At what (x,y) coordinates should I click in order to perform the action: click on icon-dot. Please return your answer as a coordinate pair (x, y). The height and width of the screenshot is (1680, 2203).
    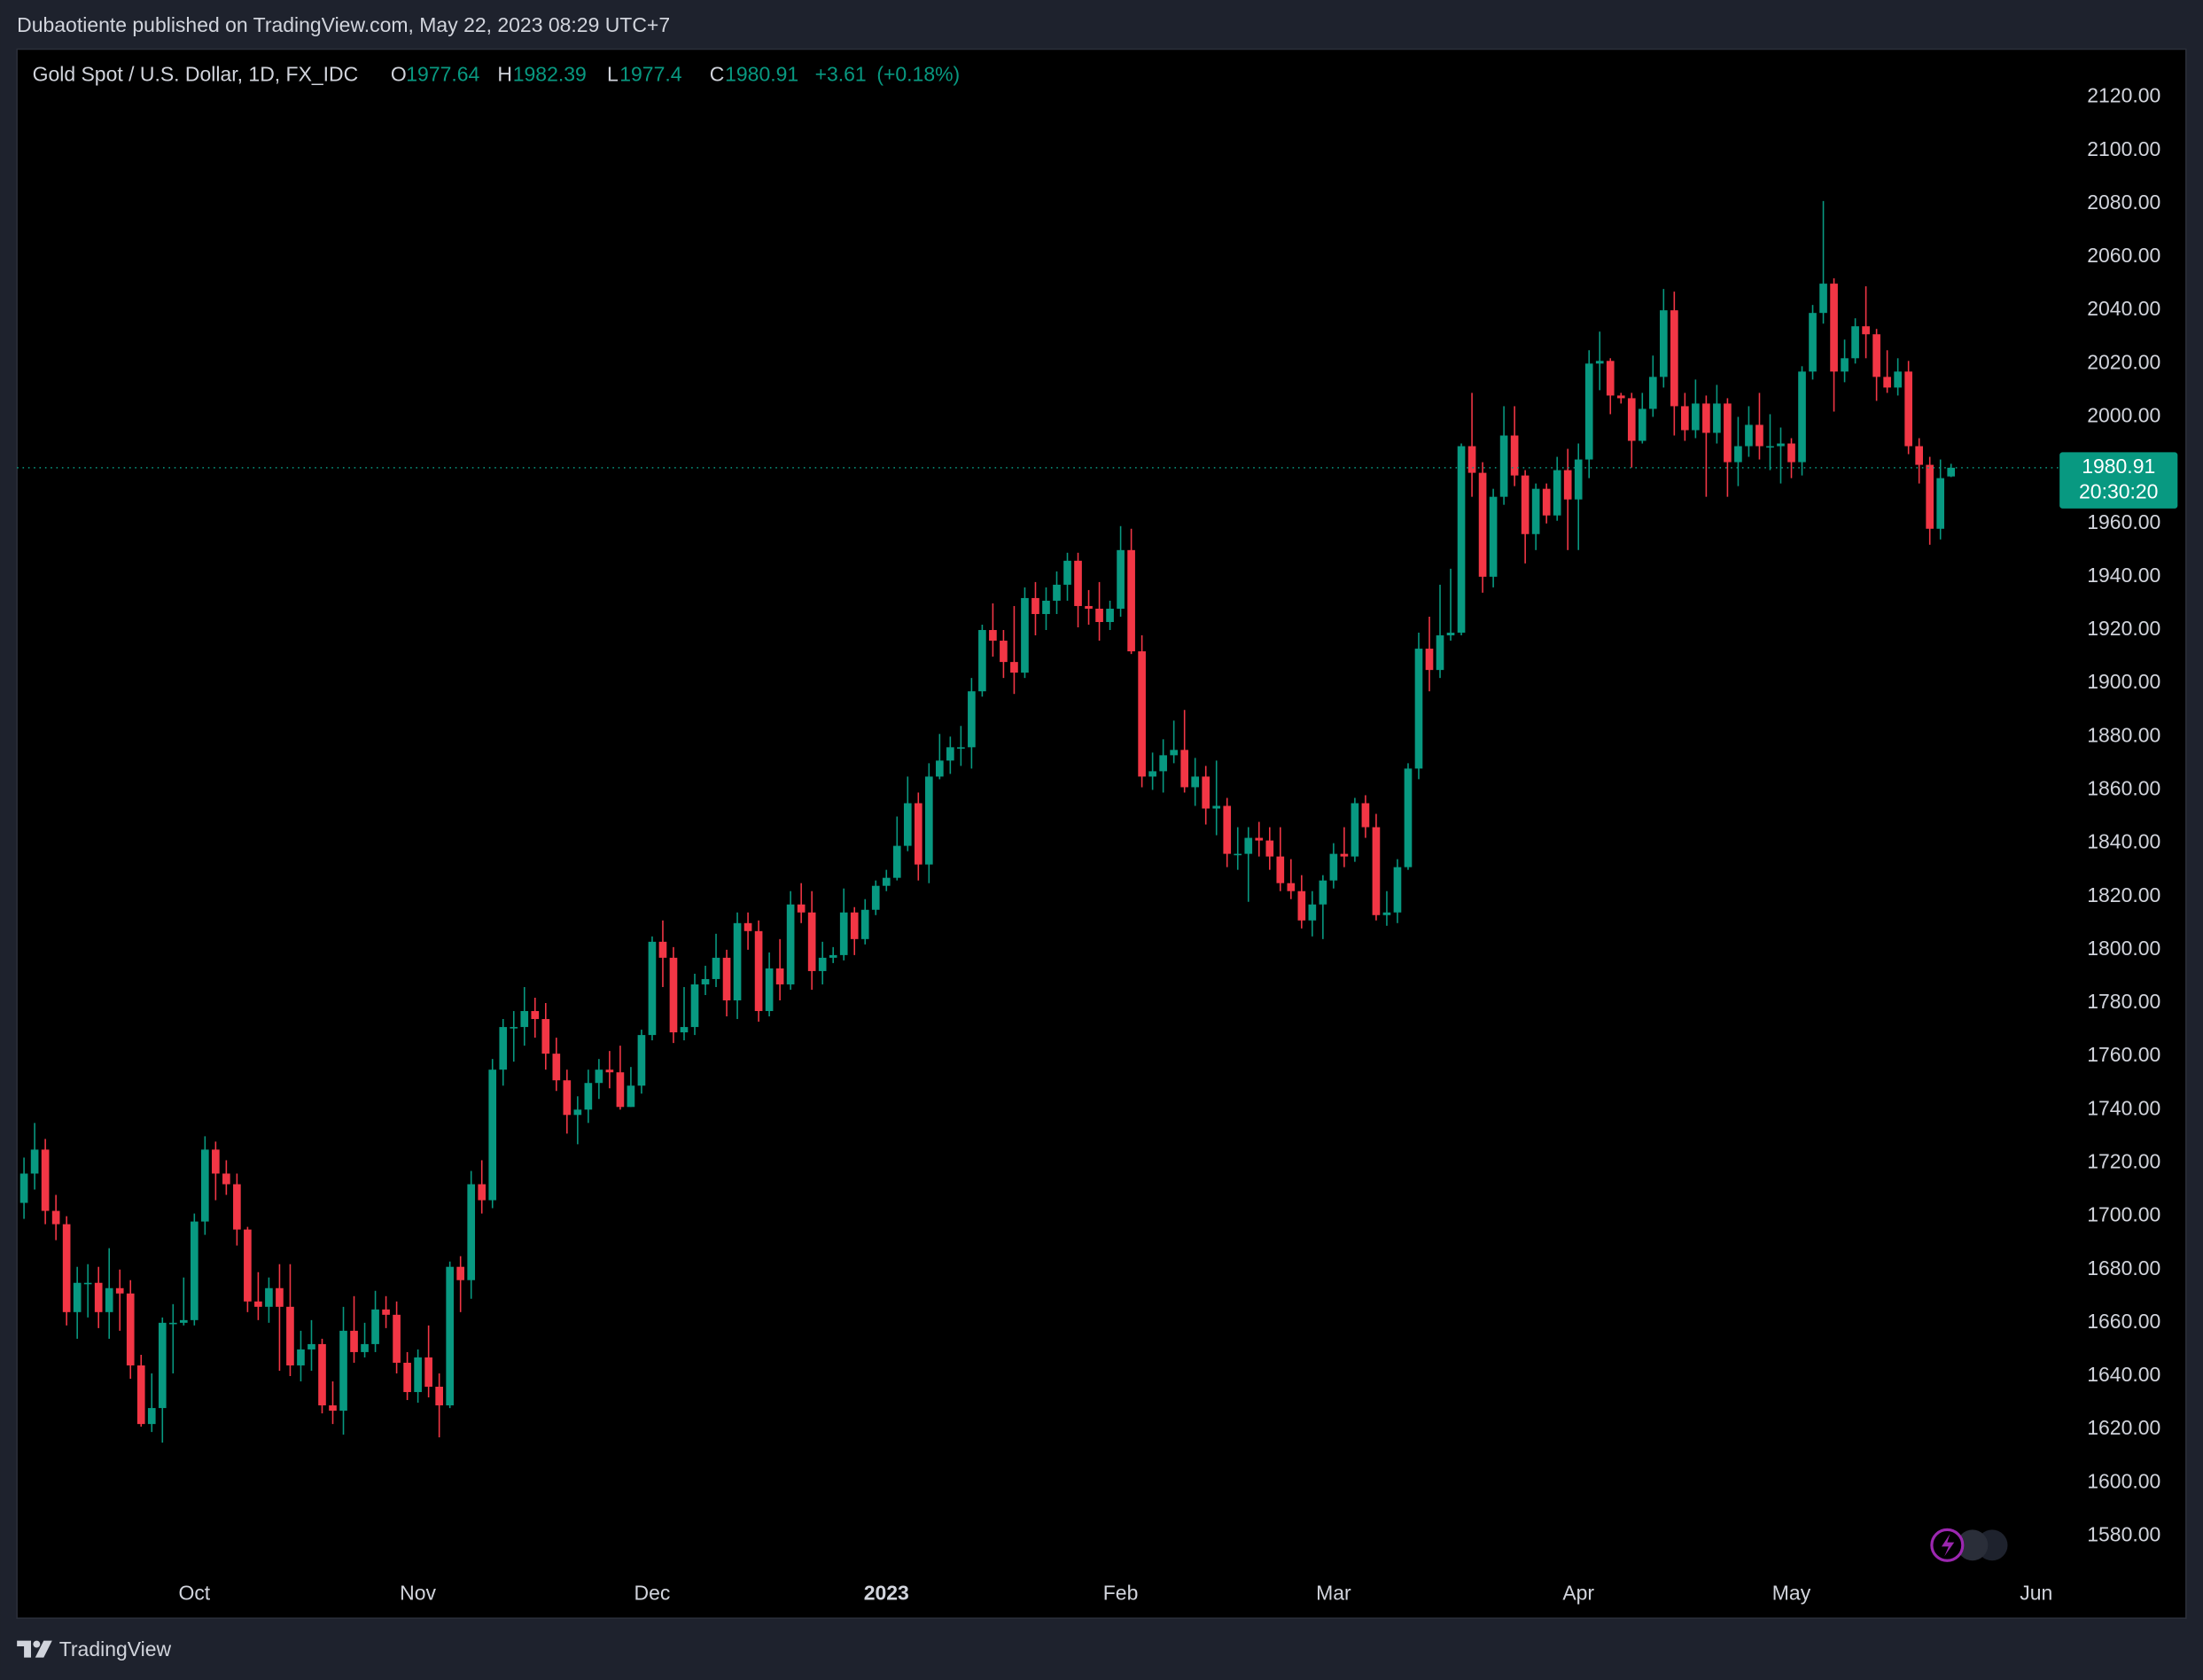
    Looking at the image, I should click on (1973, 1545).